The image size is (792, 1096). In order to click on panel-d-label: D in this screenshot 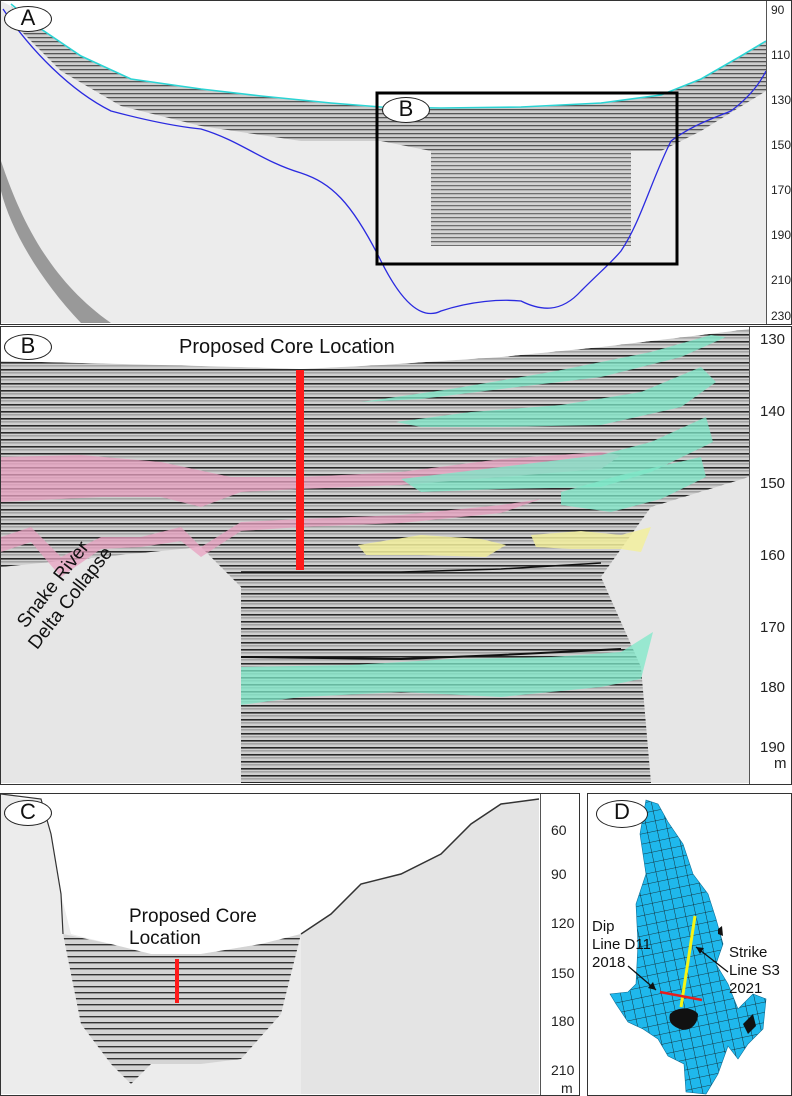, I will do `click(622, 814)`.